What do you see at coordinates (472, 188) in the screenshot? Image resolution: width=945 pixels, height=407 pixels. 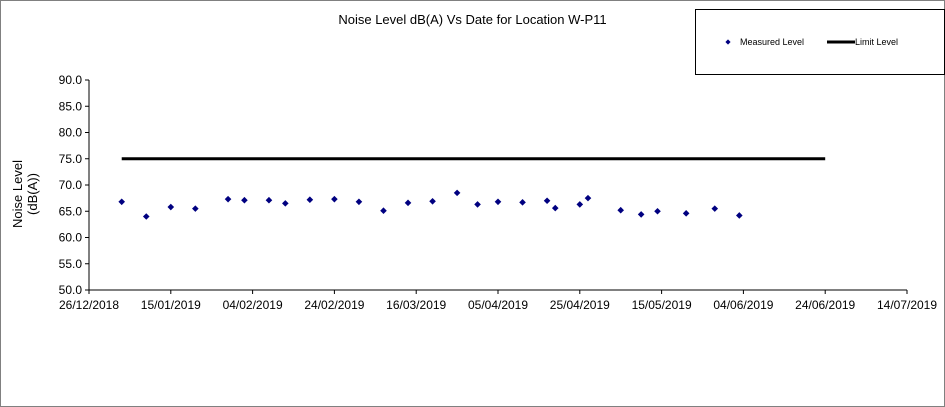 I see `plot-marks` at bounding box center [472, 188].